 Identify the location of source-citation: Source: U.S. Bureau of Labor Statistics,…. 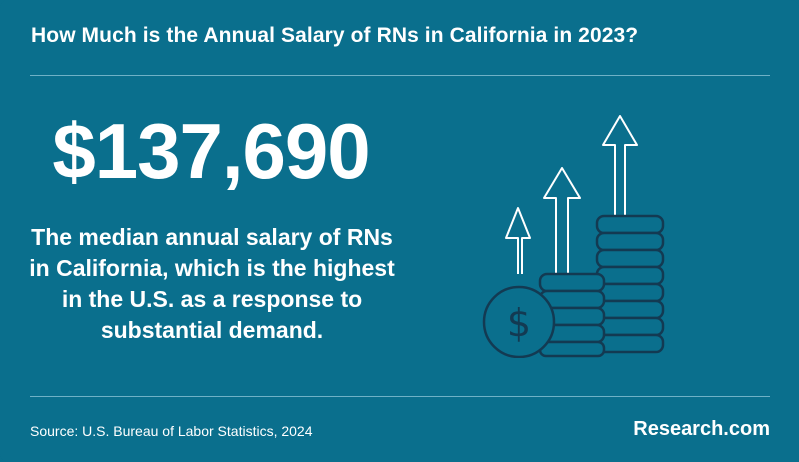
(171, 431).